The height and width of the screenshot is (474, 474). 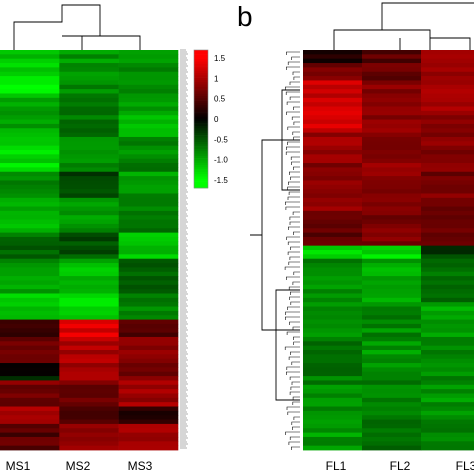 What do you see at coordinates (221, 160) in the screenshot?
I see `colorbar-tick-label: -1.0` at bounding box center [221, 160].